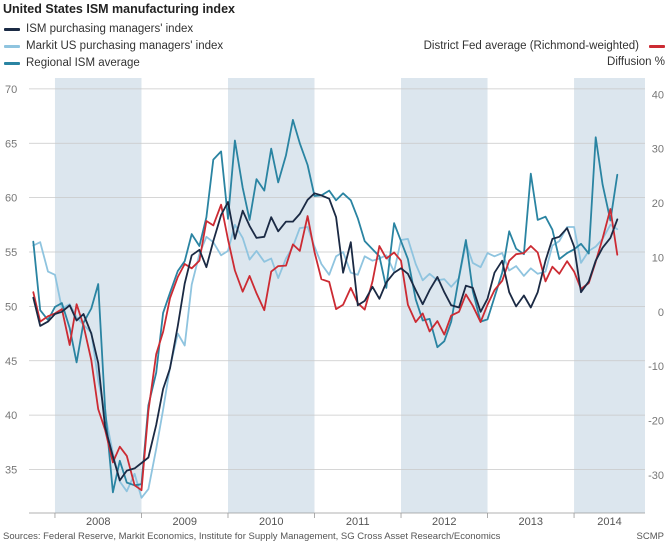 This screenshot has width=669, height=545. Describe the element at coordinates (444, 522) in the screenshot. I see `x-tick-label-2012: 2012` at that location.